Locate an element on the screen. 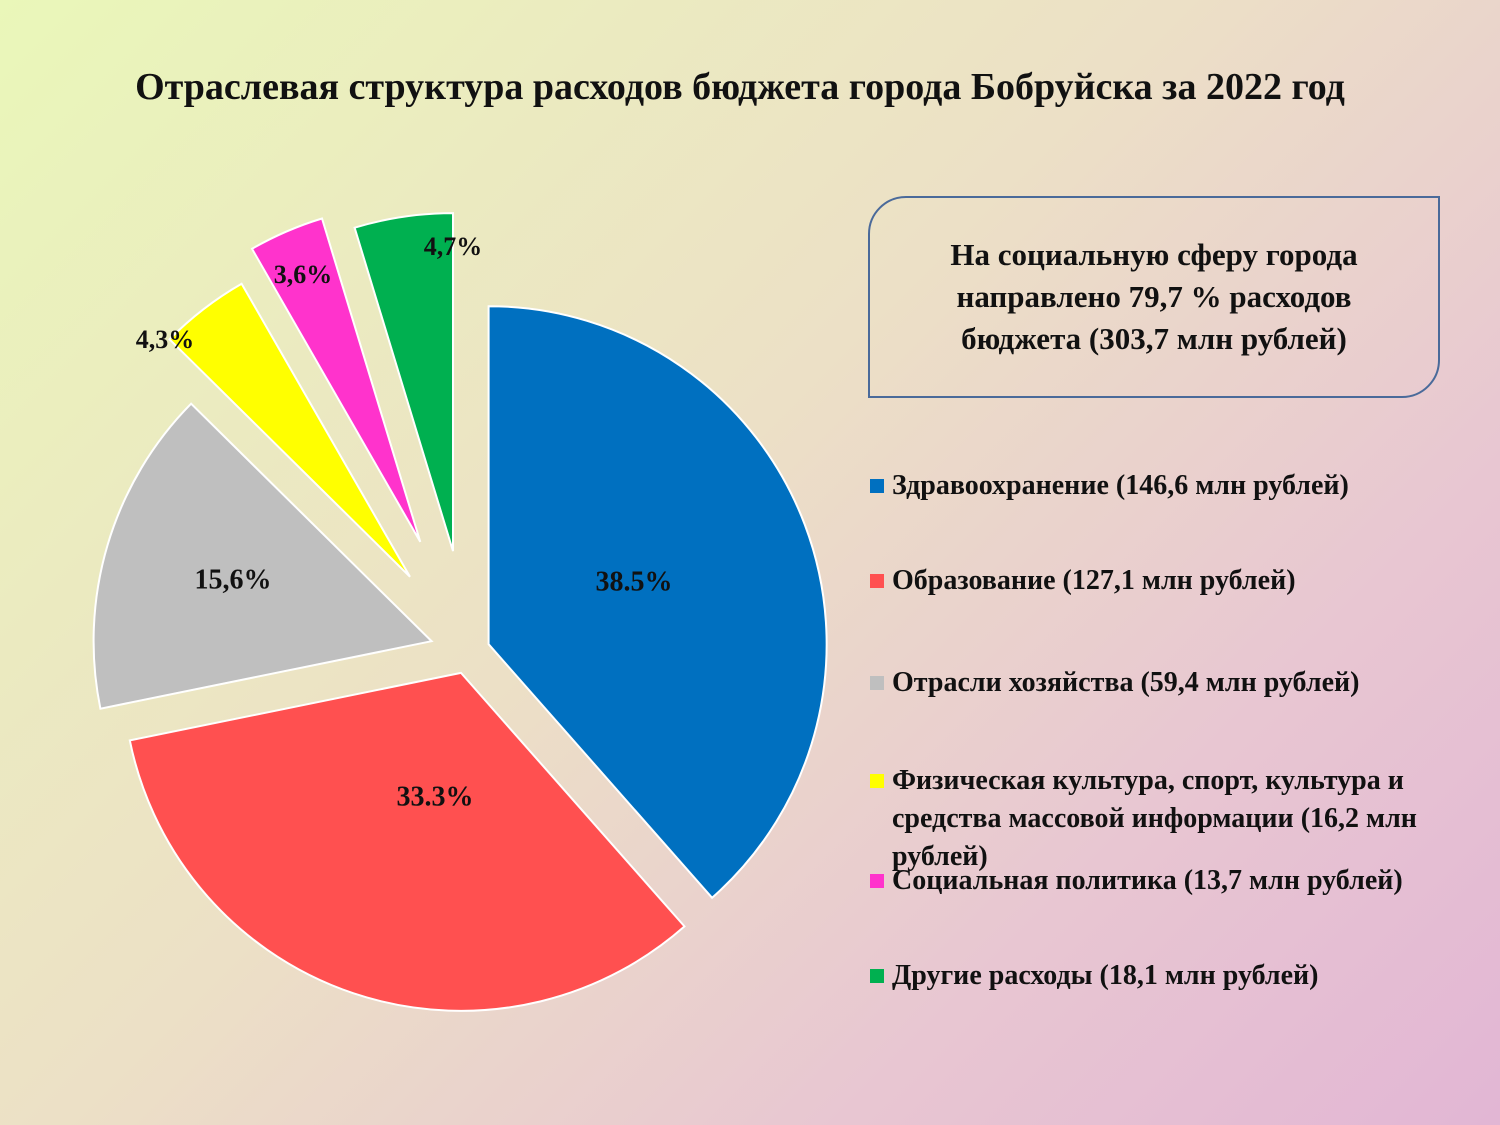  data-label-4: 4,3% is located at coordinates (165, 339).